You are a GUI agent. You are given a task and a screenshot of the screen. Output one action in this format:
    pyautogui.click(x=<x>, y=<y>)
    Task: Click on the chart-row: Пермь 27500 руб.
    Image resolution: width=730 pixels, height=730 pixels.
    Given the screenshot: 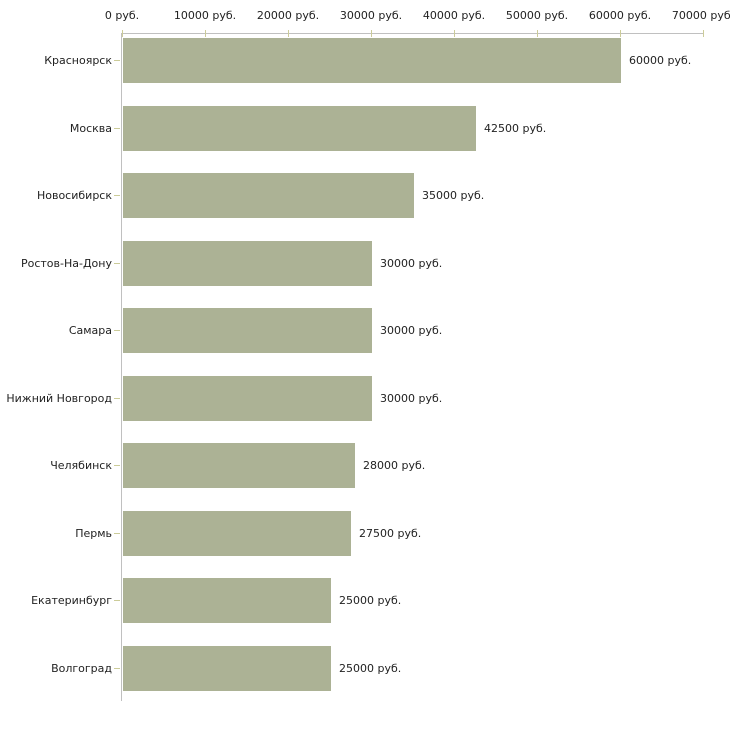 What is the action you would take?
    pyautogui.click(x=365, y=533)
    